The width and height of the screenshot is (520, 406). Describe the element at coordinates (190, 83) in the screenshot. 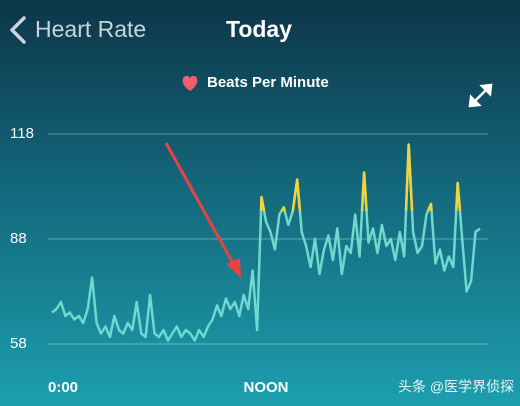

I see `legend-icon` at that location.